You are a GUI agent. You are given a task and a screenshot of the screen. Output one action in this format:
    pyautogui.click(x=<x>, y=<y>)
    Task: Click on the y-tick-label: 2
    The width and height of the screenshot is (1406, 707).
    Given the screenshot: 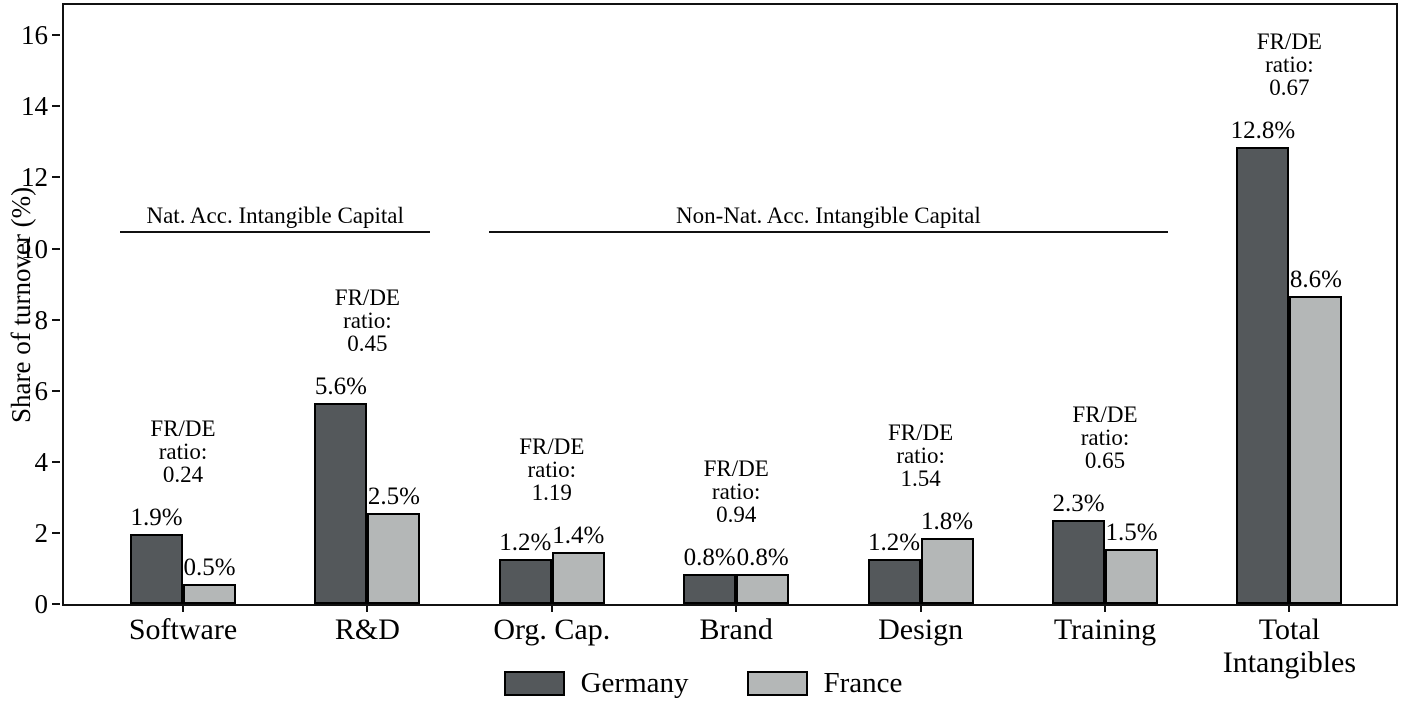 What is the action you would take?
    pyautogui.click(x=41, y=532)
    